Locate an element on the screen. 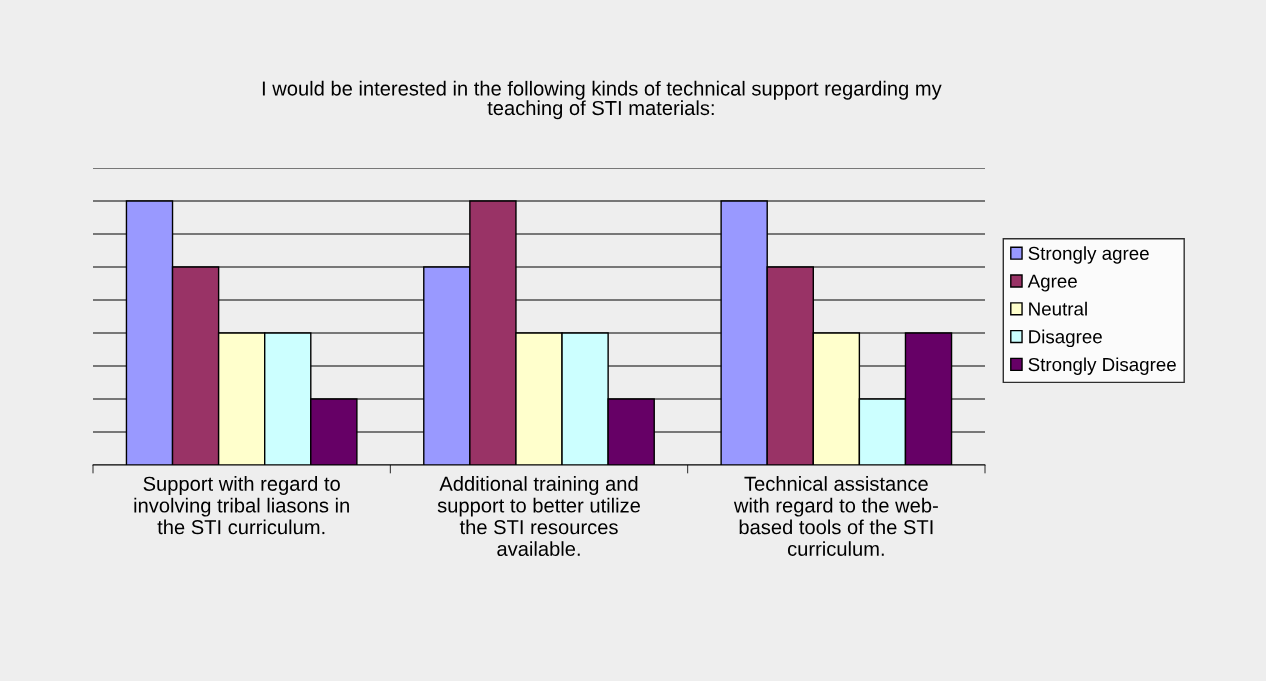 The height and width of the screenshot is (681, 1266). legend-label: Strongly Disagree is located at coordinates (1102, 366).